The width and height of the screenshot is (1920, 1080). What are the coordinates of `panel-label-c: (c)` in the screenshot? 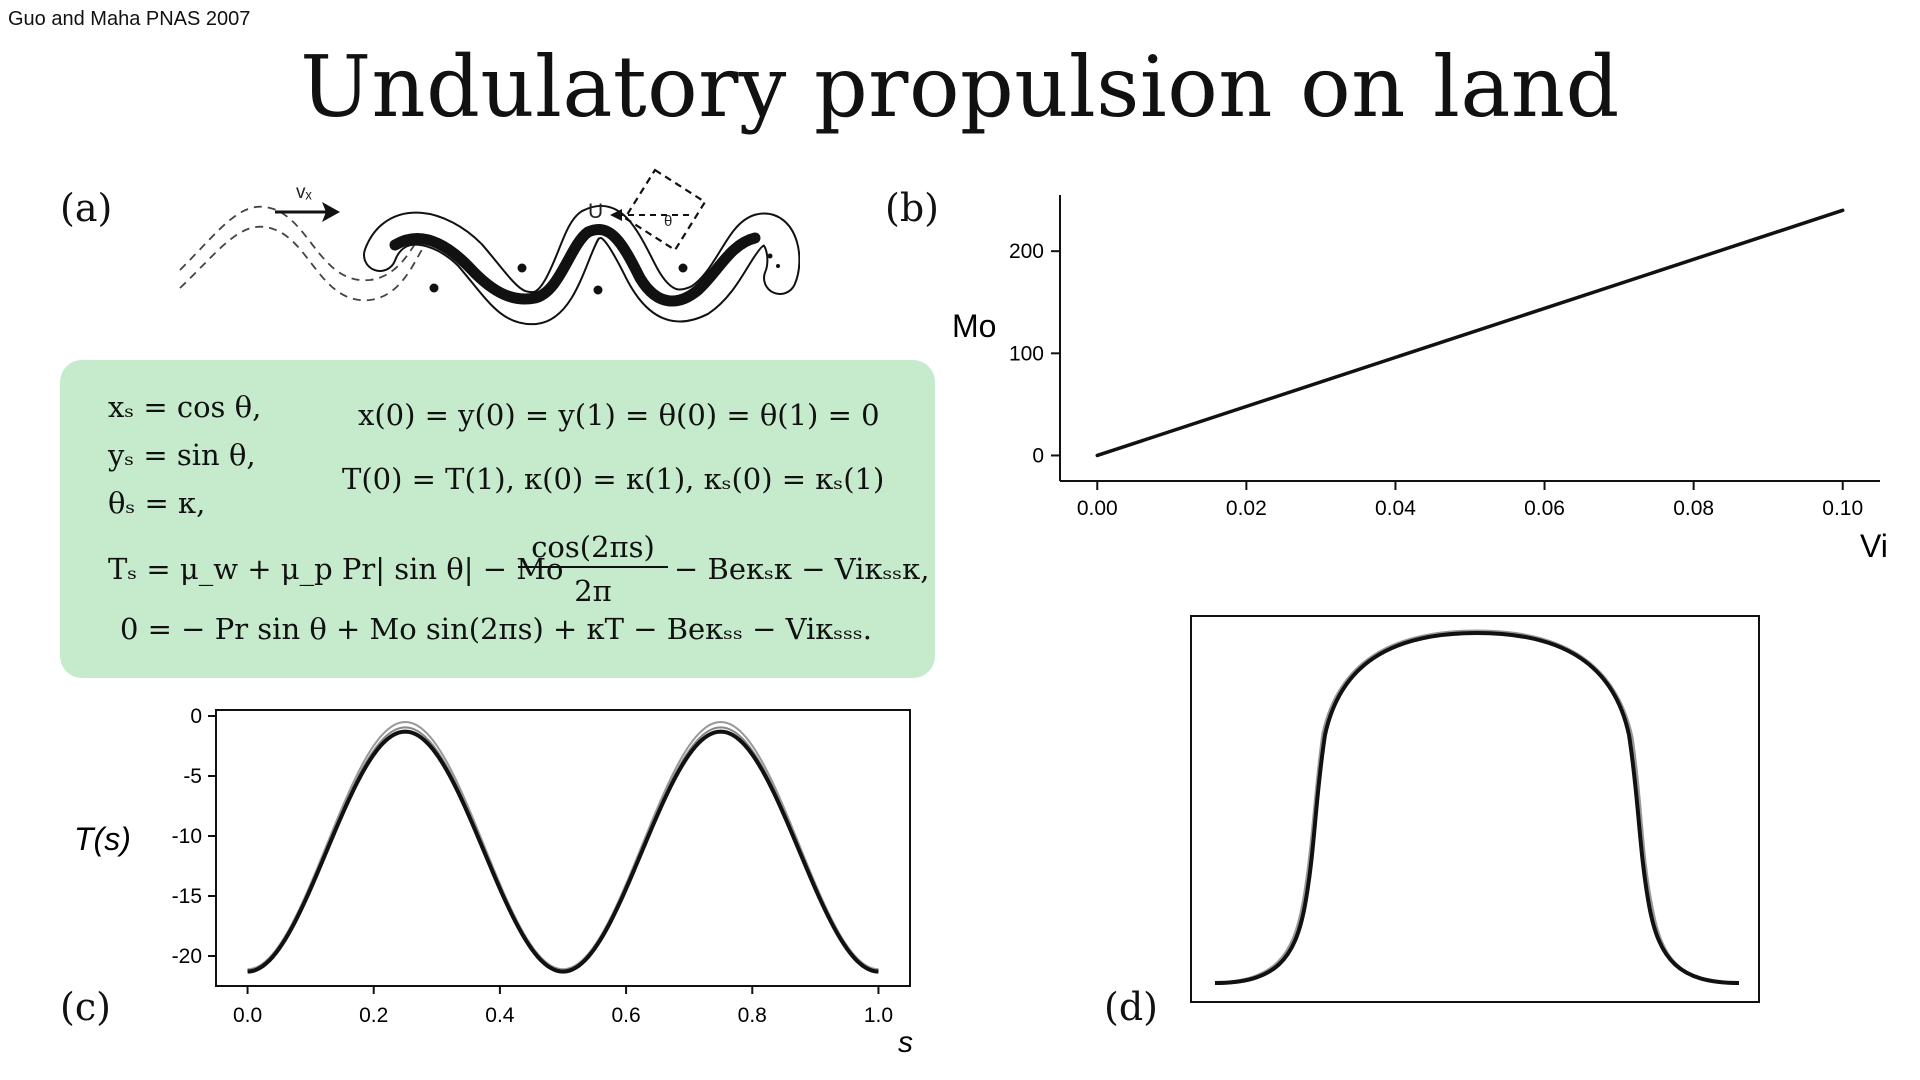 It's located at (85, 1007).